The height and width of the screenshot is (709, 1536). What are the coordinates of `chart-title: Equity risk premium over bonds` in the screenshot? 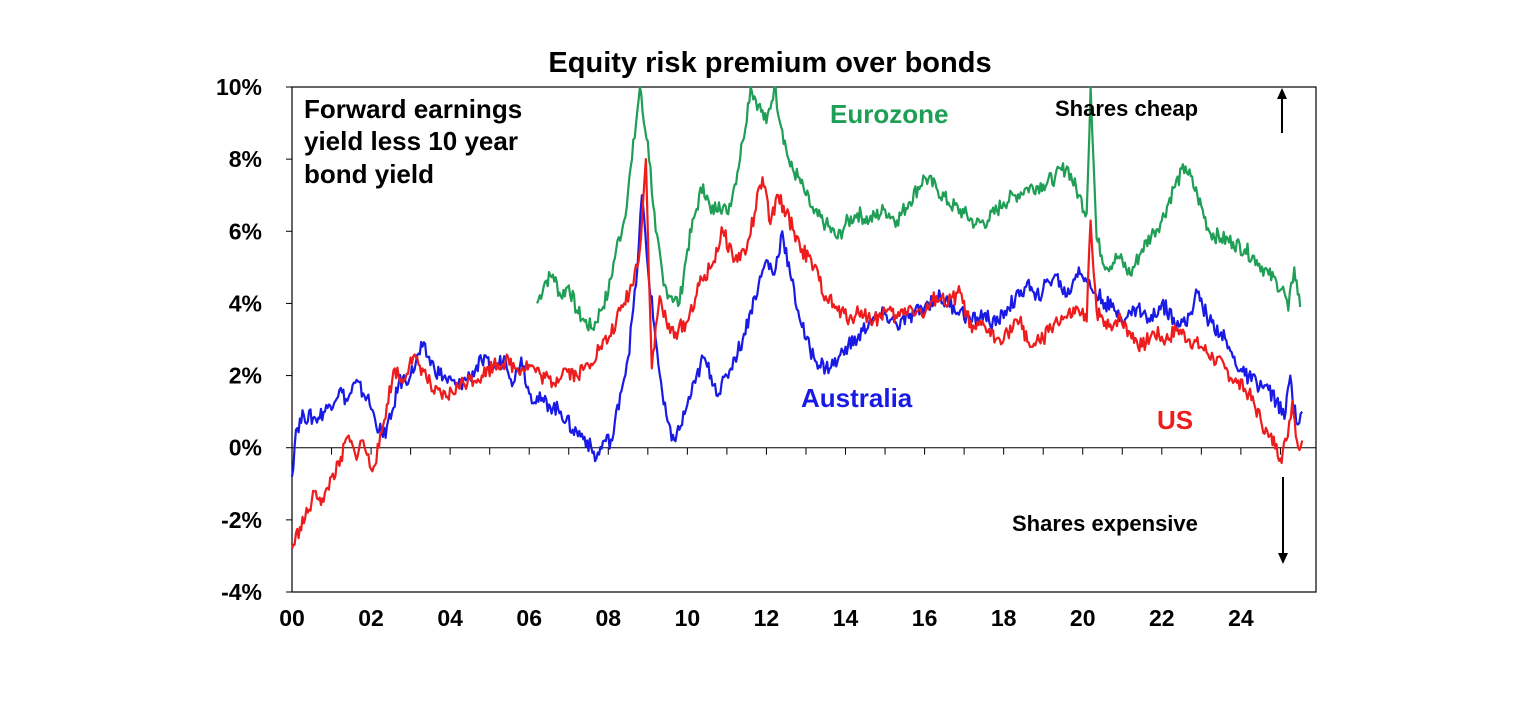 It's located at (769, 63).